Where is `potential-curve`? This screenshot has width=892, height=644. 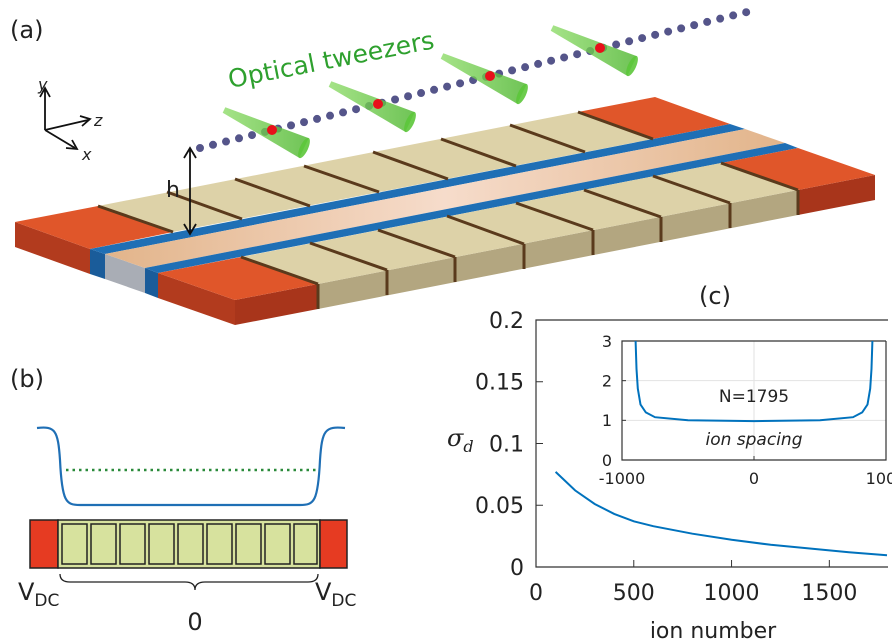
potential-curve is located at coordinates (191, 466).